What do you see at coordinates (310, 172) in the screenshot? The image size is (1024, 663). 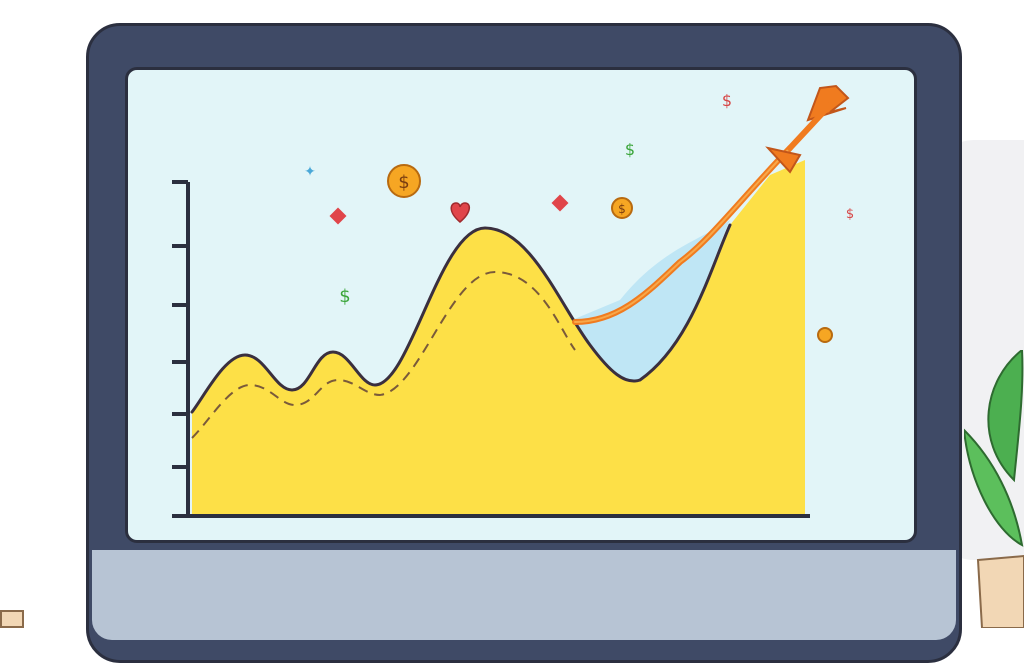 I see `sparkle-icon: ✦` at bounding box center [310, 172].